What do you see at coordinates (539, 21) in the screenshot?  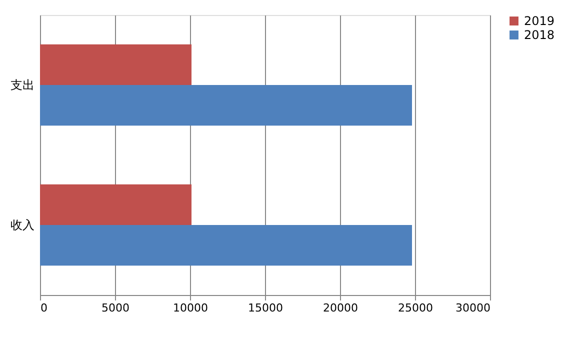 I see `legend-label: 2019` at bounding box center [539, 21].